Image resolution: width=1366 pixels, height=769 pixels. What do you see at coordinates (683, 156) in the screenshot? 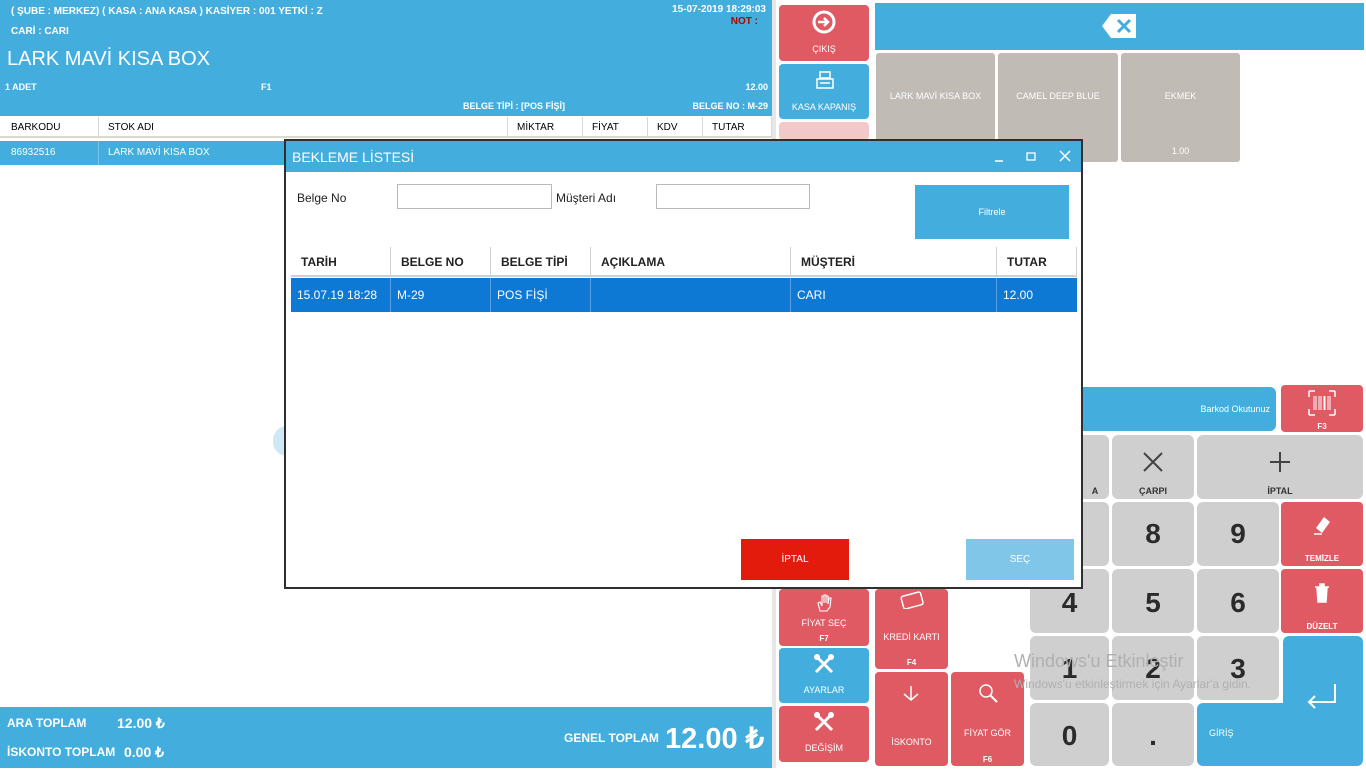
I see `dialog-titlebar: BEKLEME LİSTESİ` at bounding box center [683, 156].